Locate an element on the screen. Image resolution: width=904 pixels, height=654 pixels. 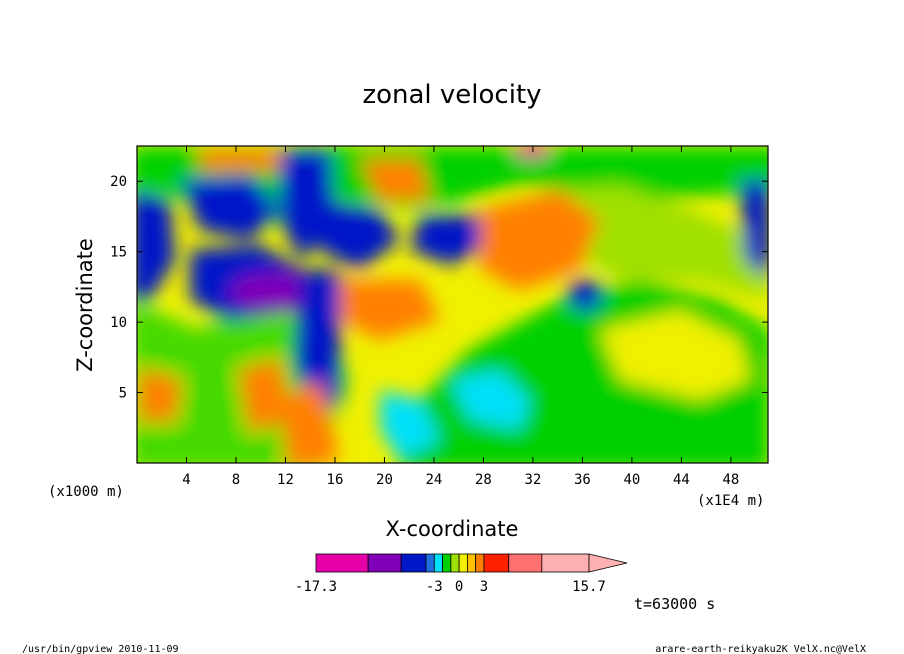
footer-right: arare-earth-reikyaku2K_VelX.nc@VelX is located at coordinates (760, 649).